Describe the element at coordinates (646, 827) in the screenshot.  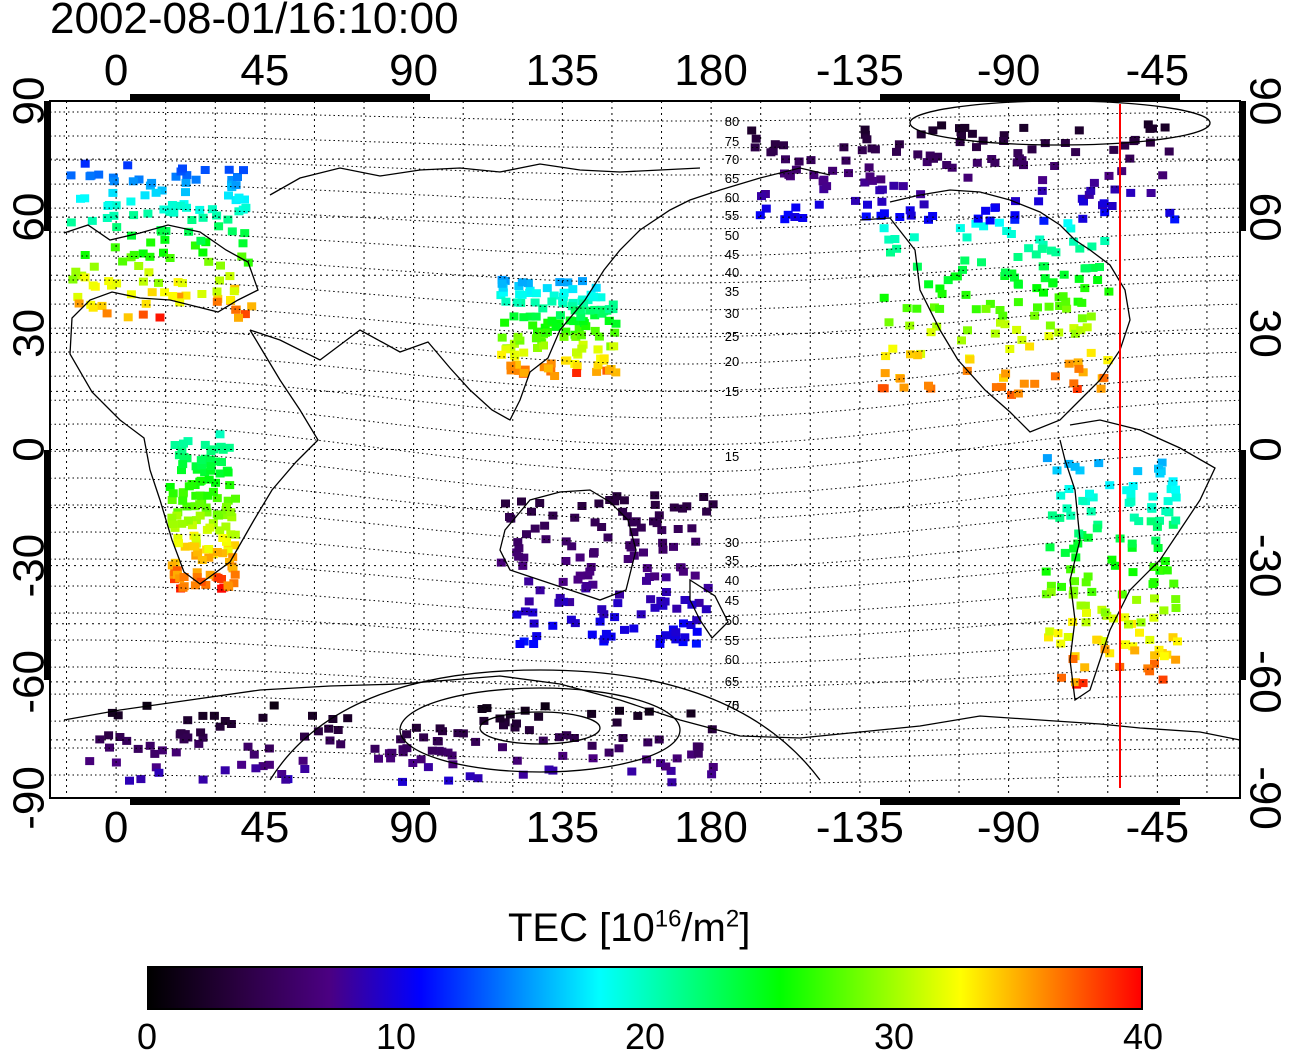
I see `bottom-longitude-ticks: 0 45 90 135 180 -135 -90 -45` at that location.